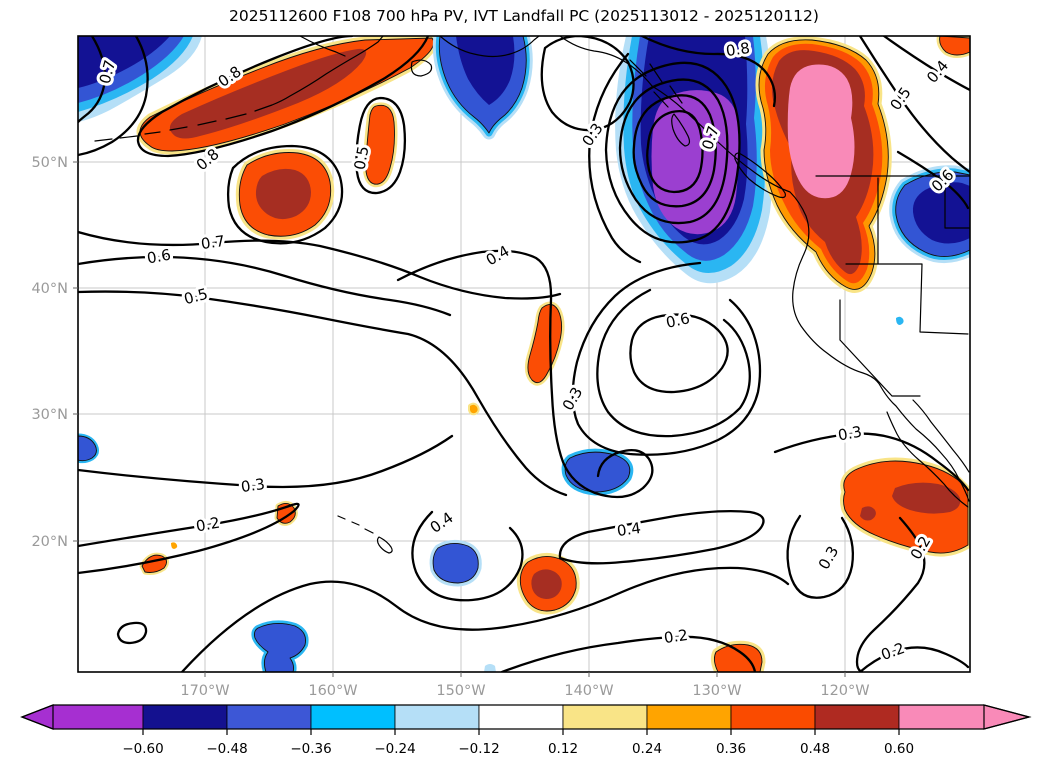 The image size is (1047, 765). What do you see at coordinates (1007, 717) in the screenshot?
I see `colorbar-extend-right-arrow` at bounding box center [1007, 717].